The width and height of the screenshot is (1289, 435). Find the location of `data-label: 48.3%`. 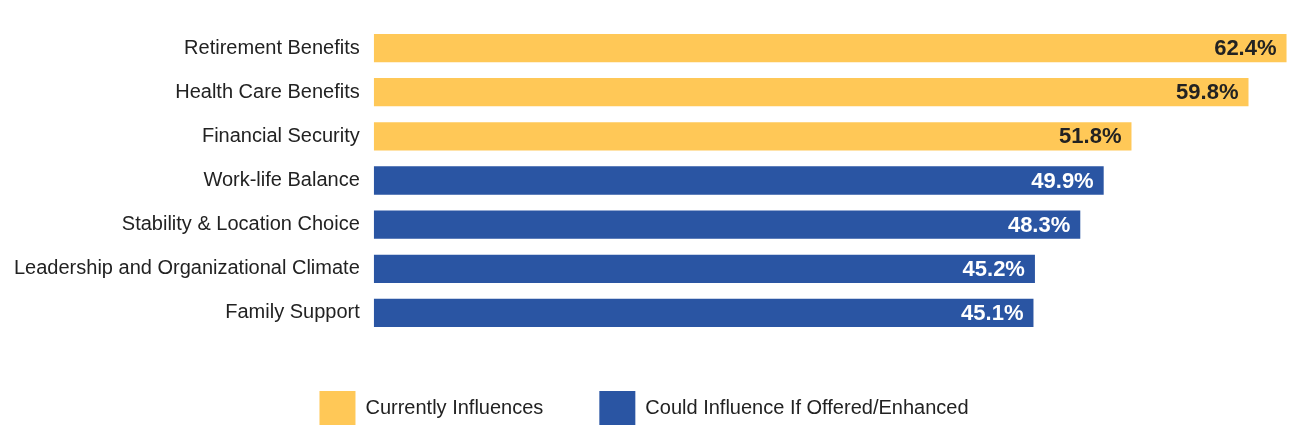

data-label: 48.3% is located at coordinates (1039, 224).